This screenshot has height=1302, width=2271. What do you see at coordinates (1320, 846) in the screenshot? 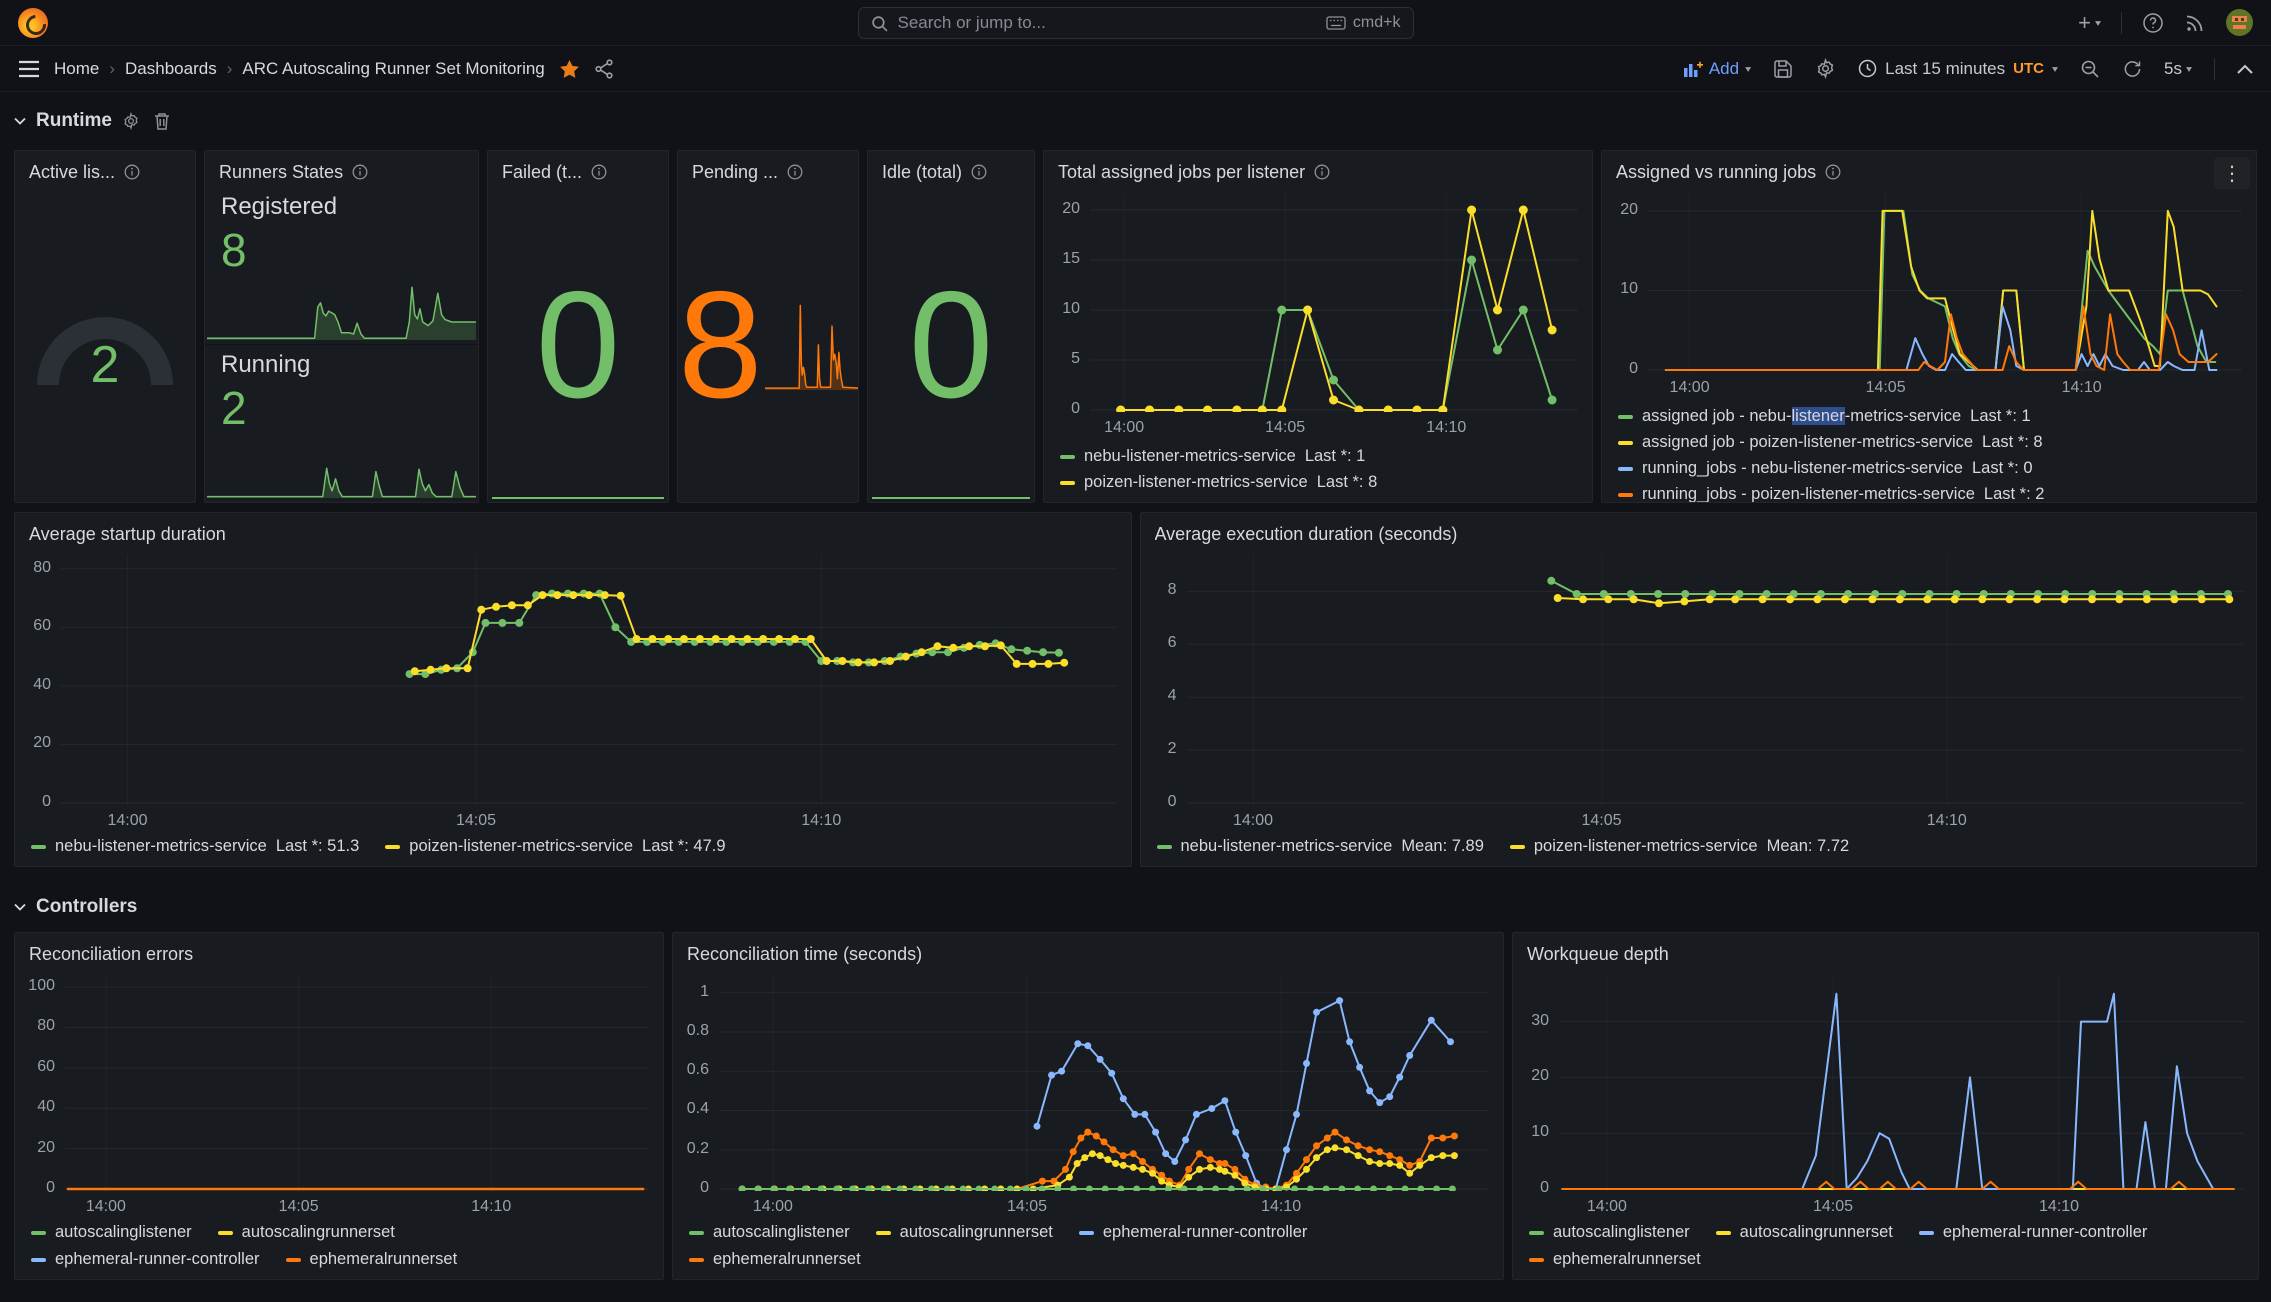
I see `legend-item: nebu-listener-metrics-service Mean: 7.89` at bounding box center [1320, 846].